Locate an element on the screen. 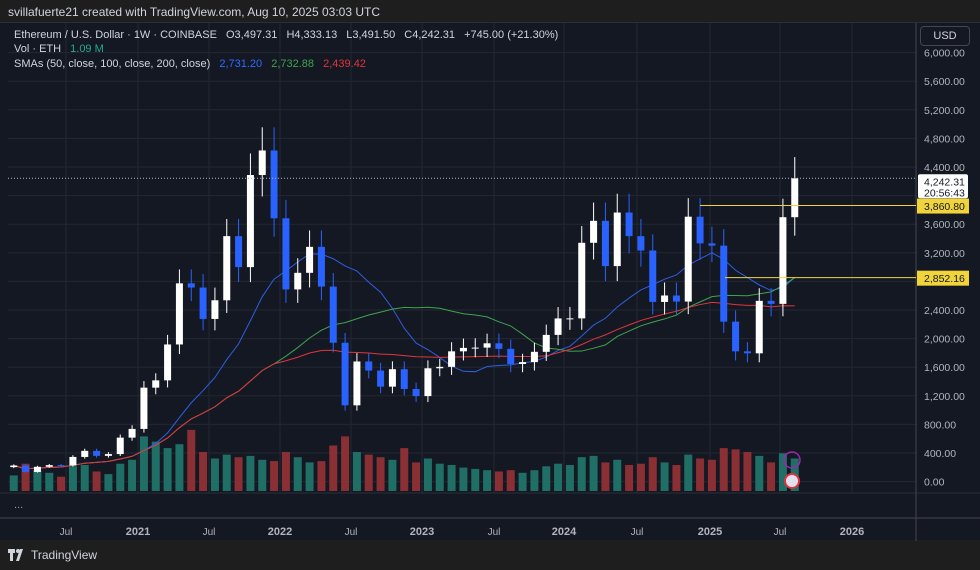  symbol-label: Ethereum / U.S. Dollar · 1W · COINBASE is located at coordinates (115, 35).